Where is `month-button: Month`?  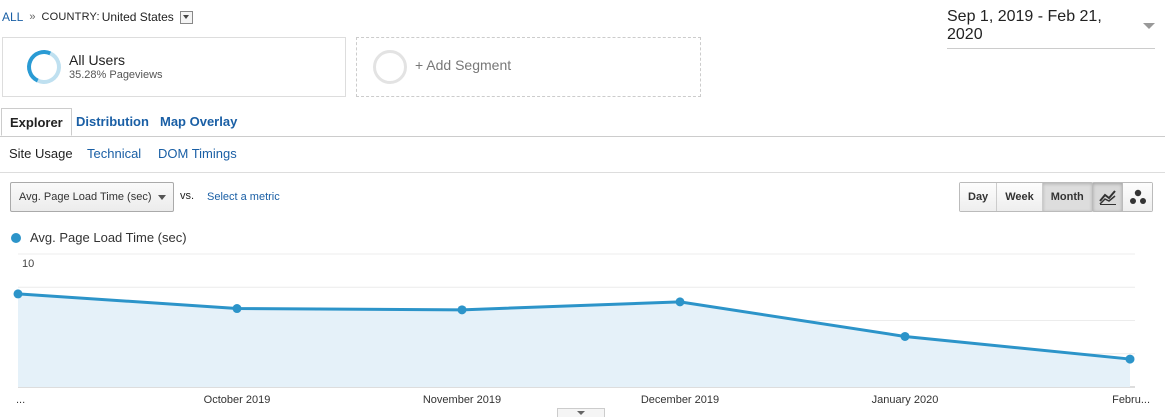
month-button: Month is located at coordinates (1067, 197).